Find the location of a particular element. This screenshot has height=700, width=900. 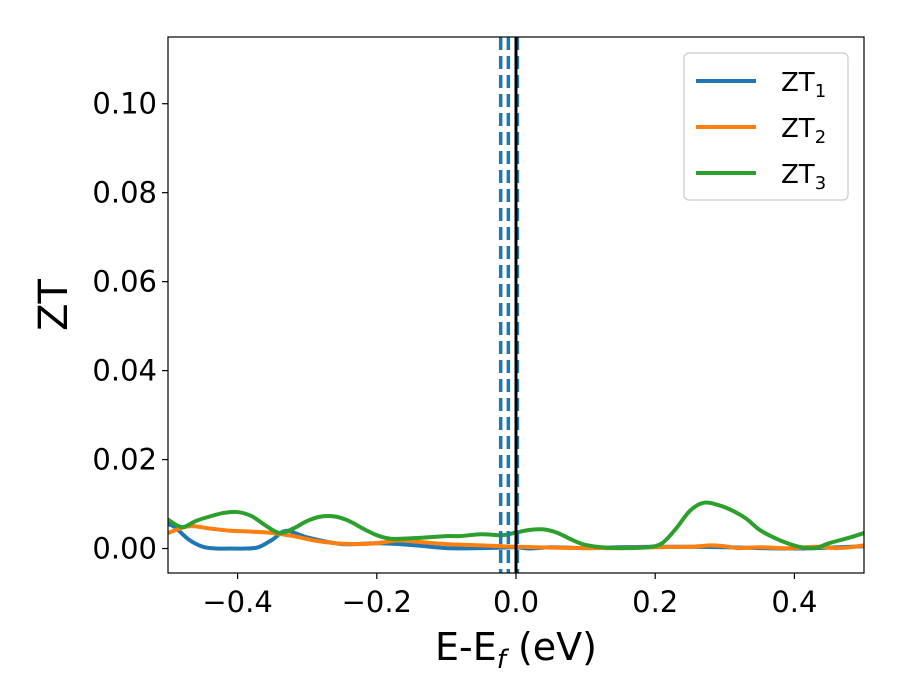

x-tick-label: −0.4 is located at coordinates (237, 602).